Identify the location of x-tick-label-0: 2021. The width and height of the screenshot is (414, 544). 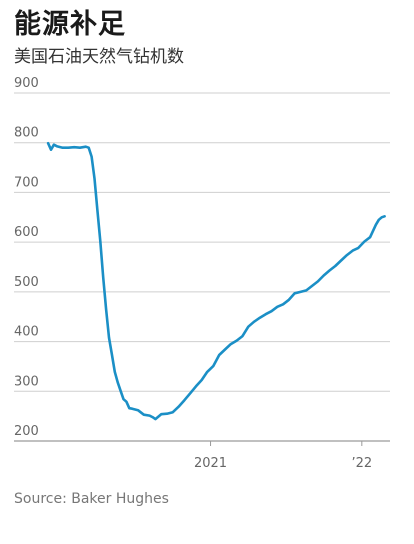
(210, 463).